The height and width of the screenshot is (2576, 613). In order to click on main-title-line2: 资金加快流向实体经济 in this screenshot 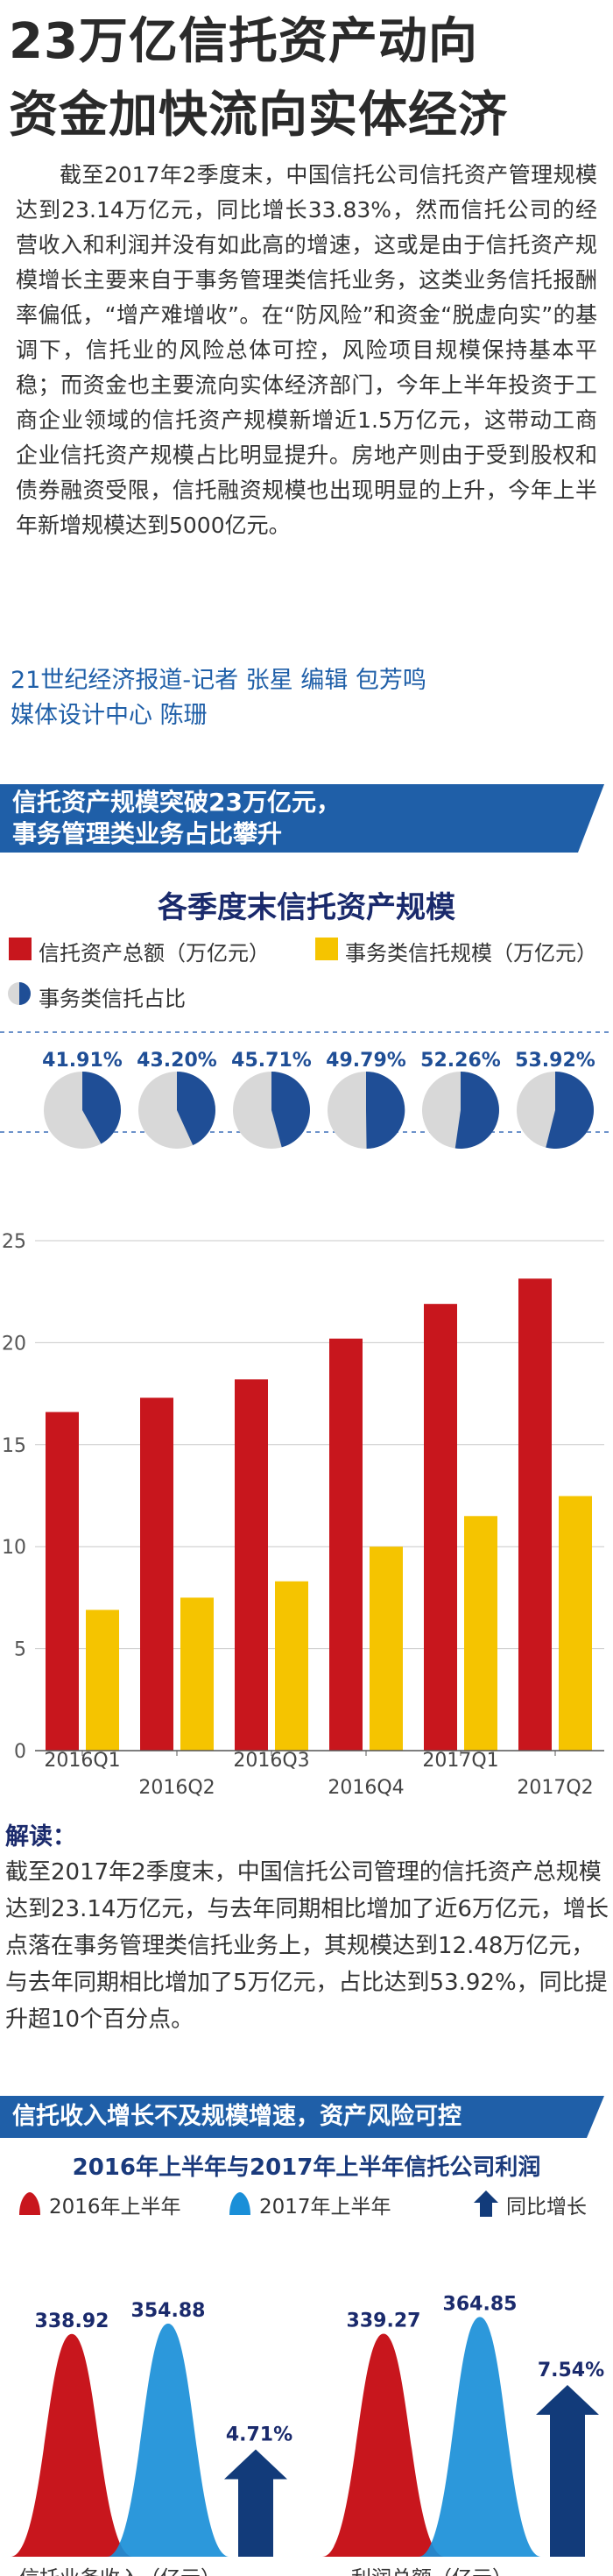, I will do `click(258, 115)`.